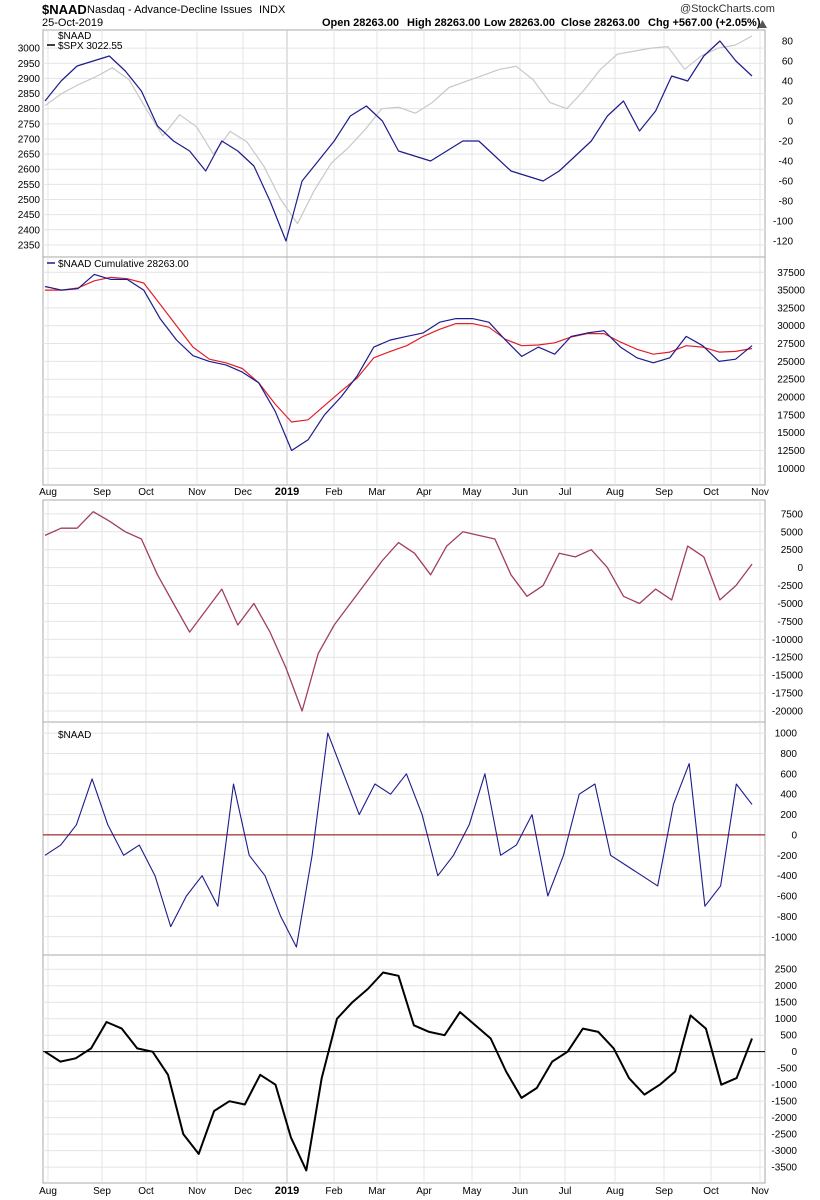  Describe the element at coordinates (791, 362) in the screenshot. I see `right-tick-label: 25000` at that location.